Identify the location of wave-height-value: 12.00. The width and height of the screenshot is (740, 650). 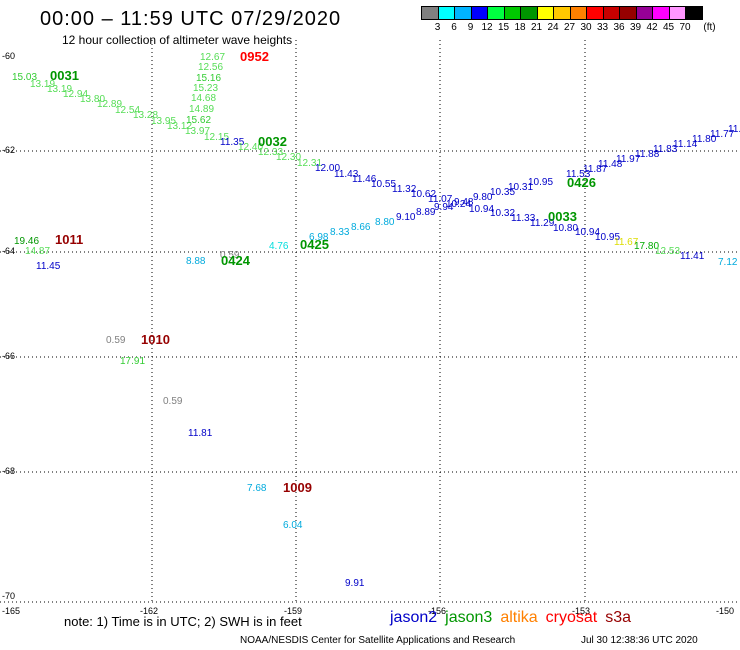
(327, 168).